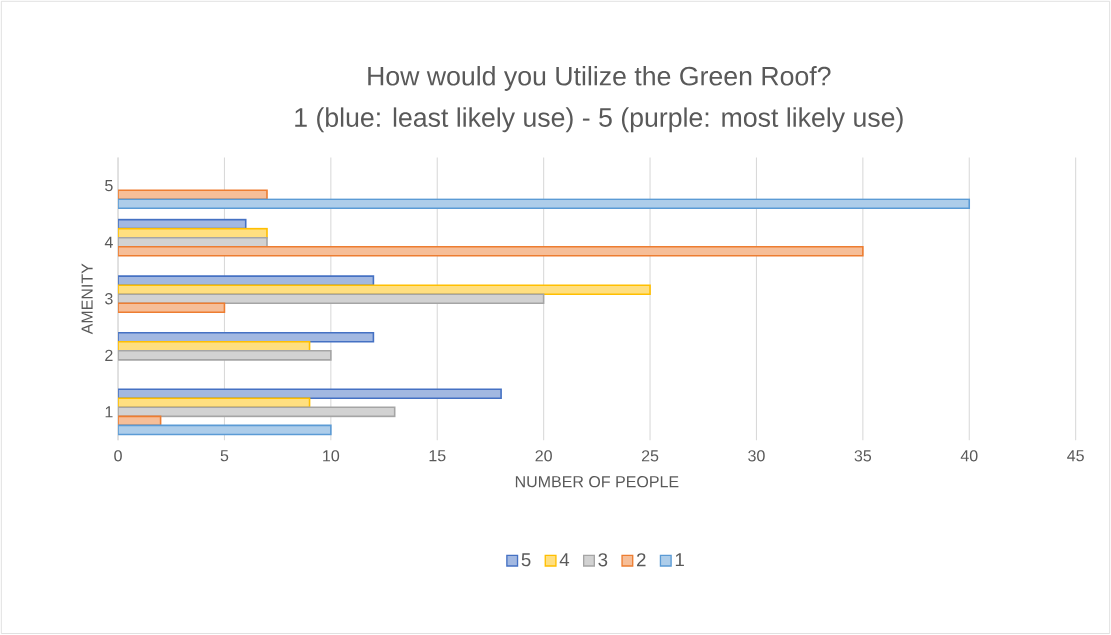 The height and width of the screenshot is (635, 1111). I want to click on x-tick-label: 35, so click(863, 456).